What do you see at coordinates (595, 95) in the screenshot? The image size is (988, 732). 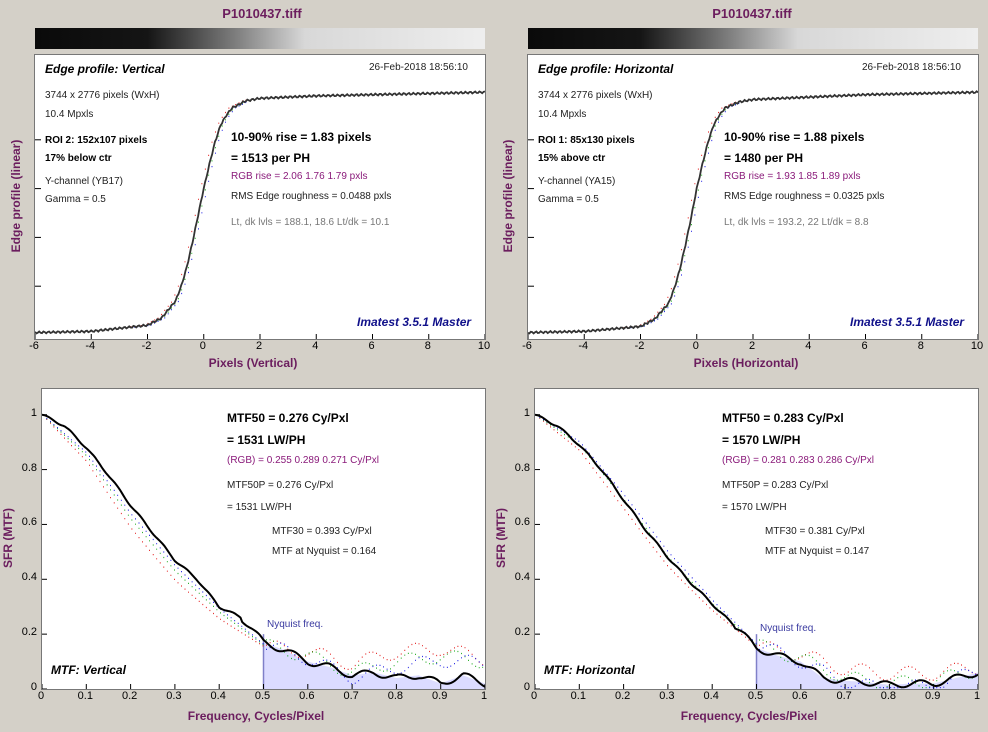 I see `edge-size: 3744 x 2776 pixels (WxH)` at bounding box center [595, 95].